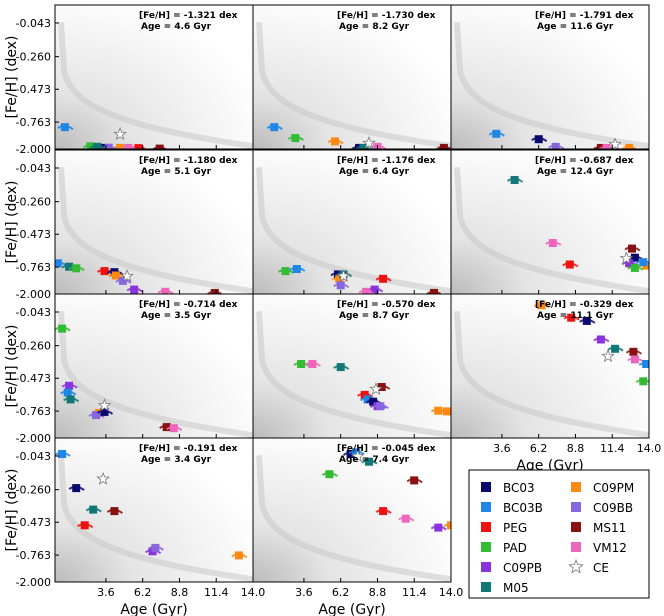 The height and width of the screenshot is (616, 664). I want to click on legend-label: C09PM, so click(613, 488).